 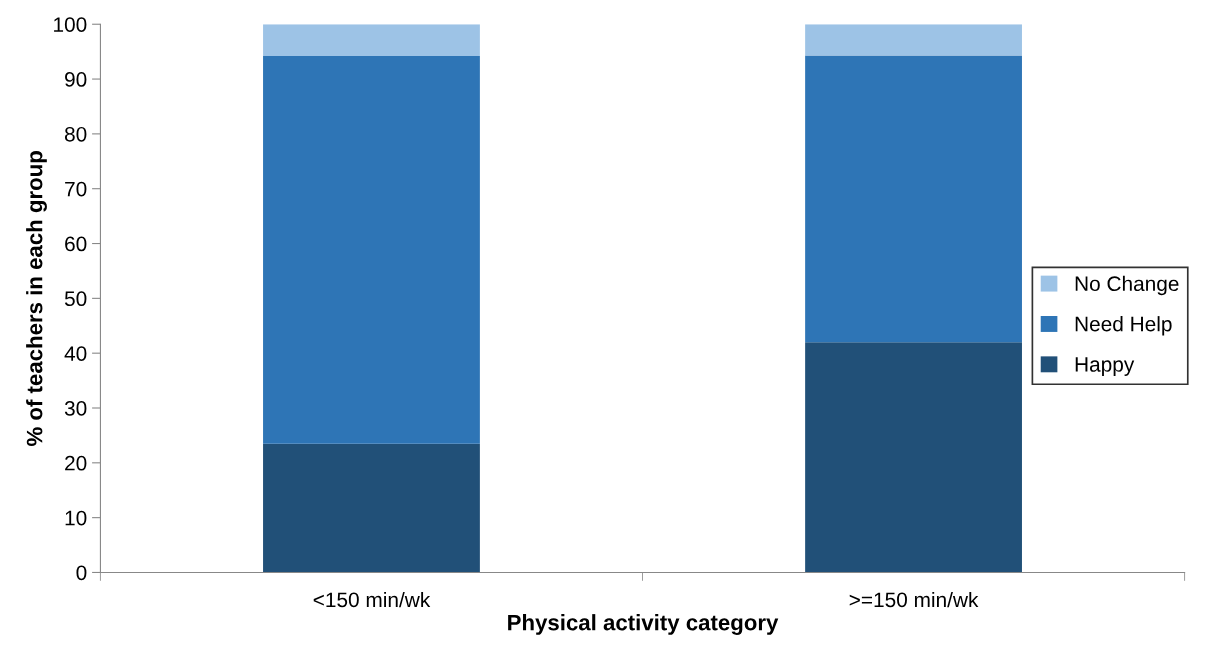 What do you see at coordinates (1127, 285) in the screenshot?
I see `legend-label: No Change` at bounding box center [1127, 285].